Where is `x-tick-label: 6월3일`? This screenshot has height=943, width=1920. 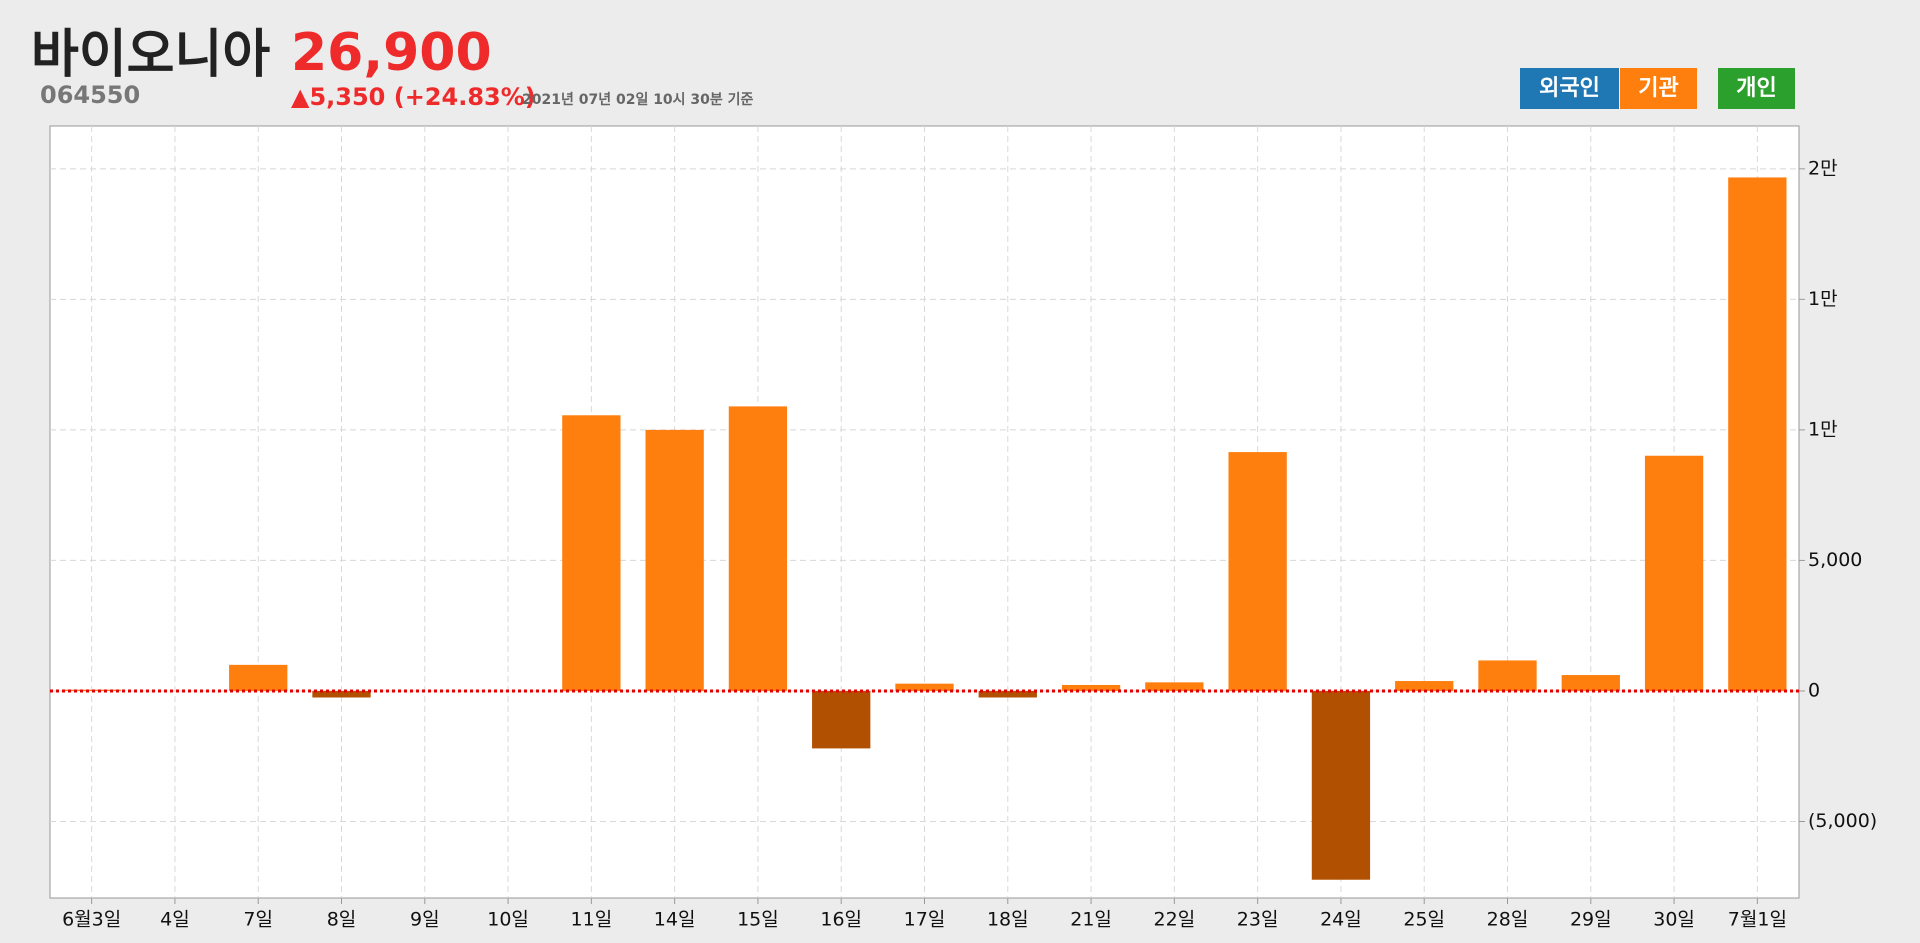 x-tick-label: 6월3일 is located at coordinates (91, 920).